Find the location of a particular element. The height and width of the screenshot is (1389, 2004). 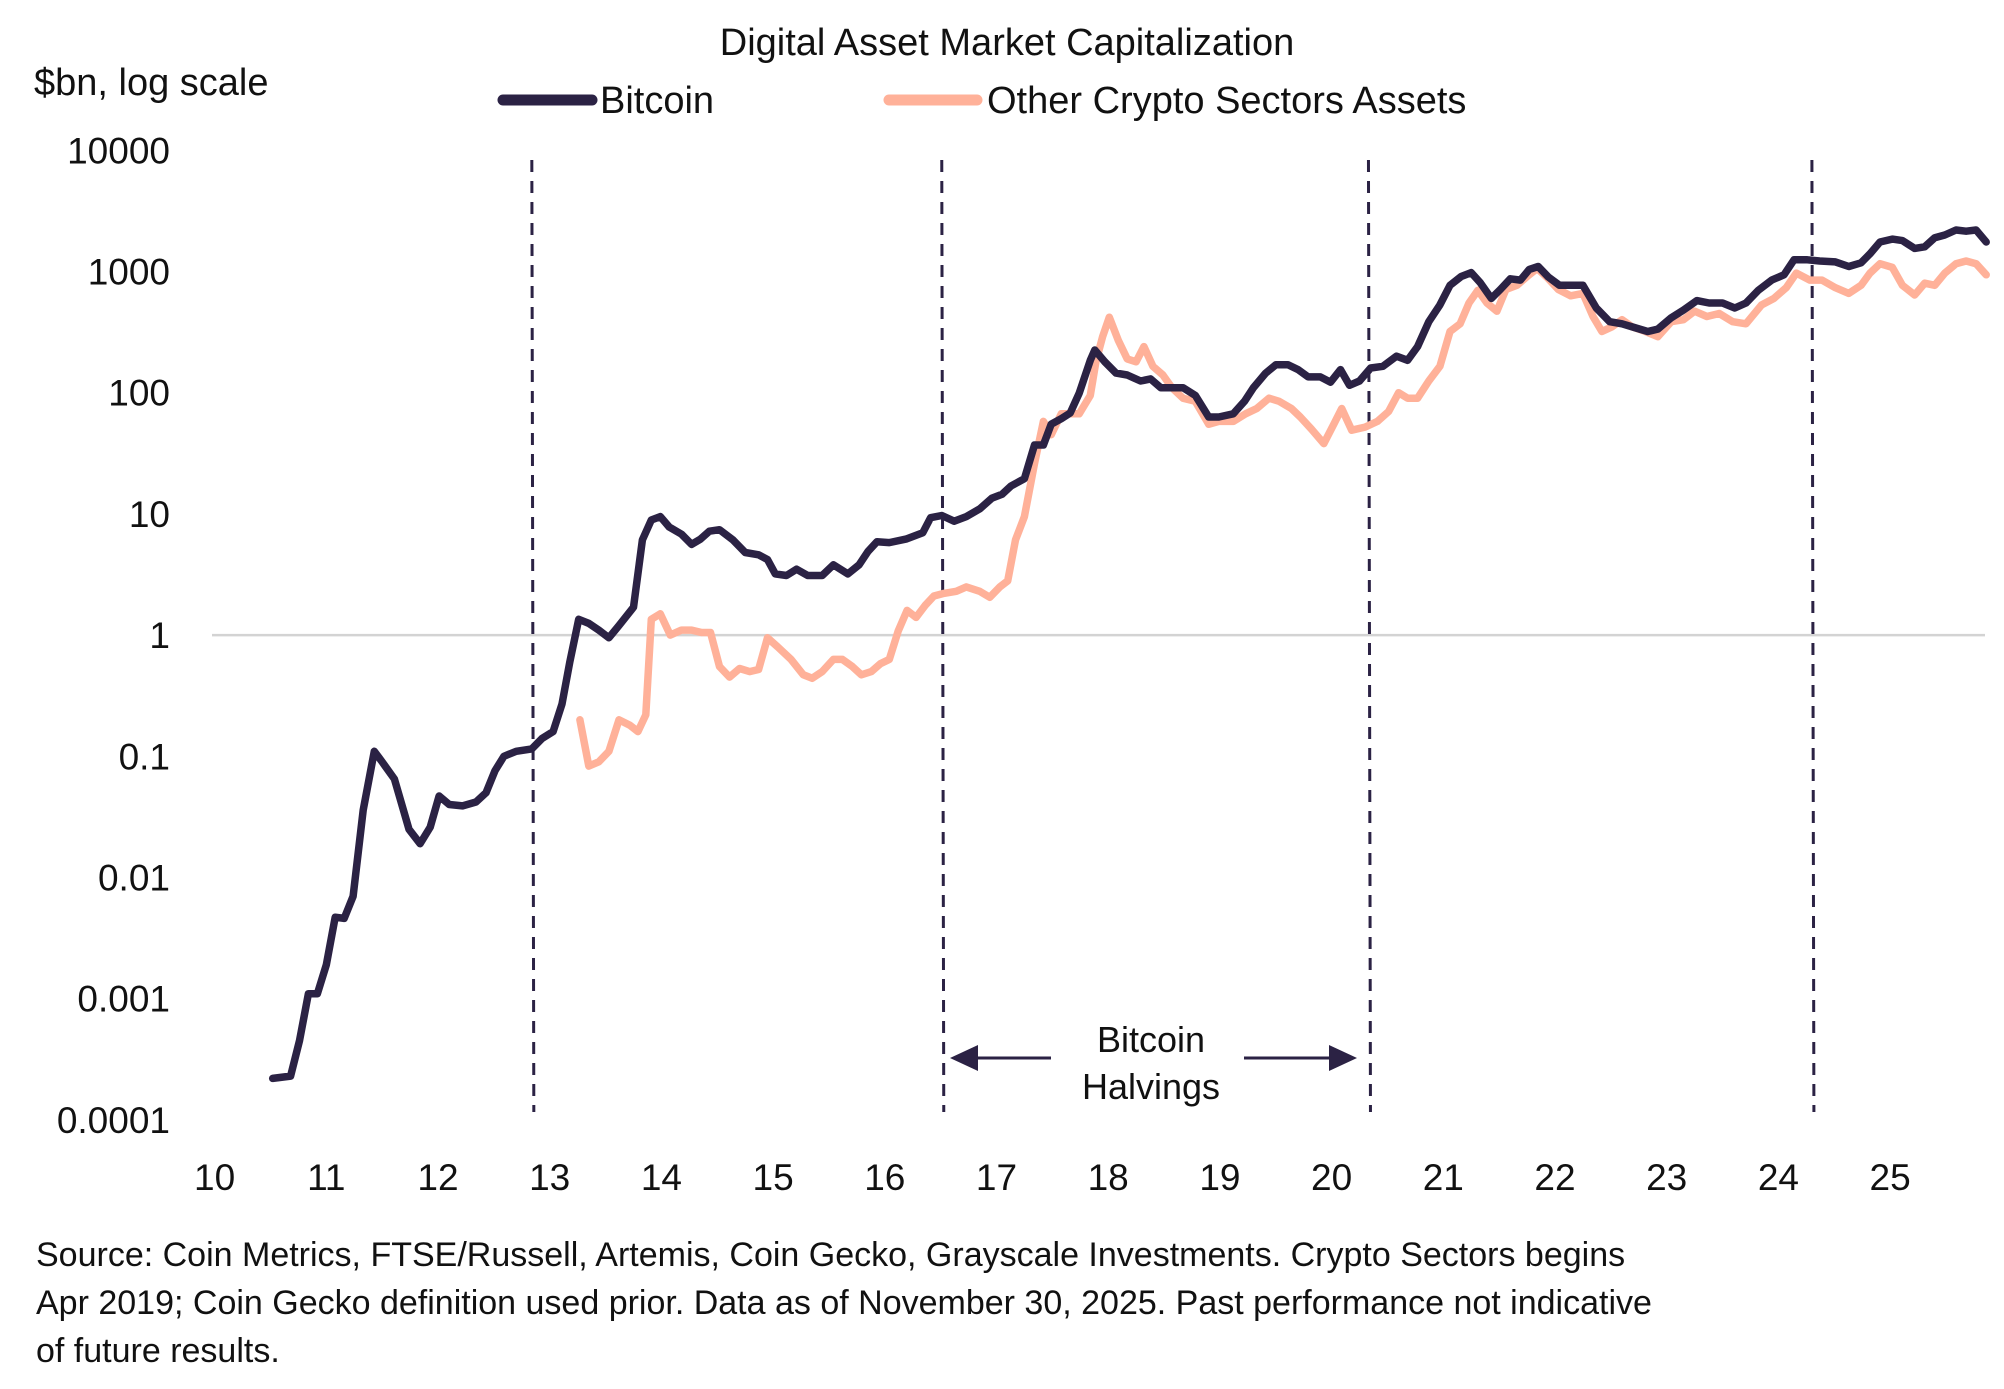

y-axis-label: $bn, log scale is located at coordinates (151, 83).